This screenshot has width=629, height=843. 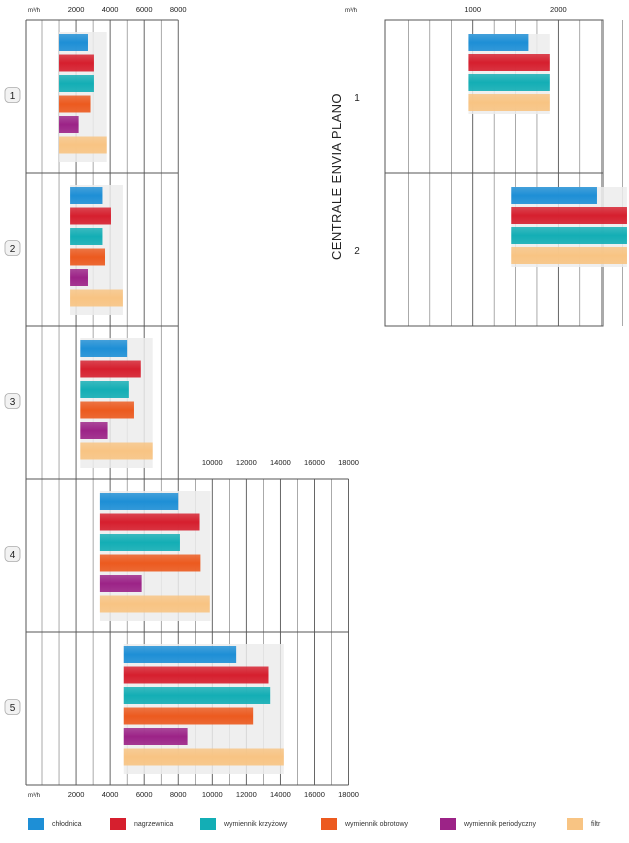 I want to click on envia-tick-label: 1000, so click(x=472, y=9).